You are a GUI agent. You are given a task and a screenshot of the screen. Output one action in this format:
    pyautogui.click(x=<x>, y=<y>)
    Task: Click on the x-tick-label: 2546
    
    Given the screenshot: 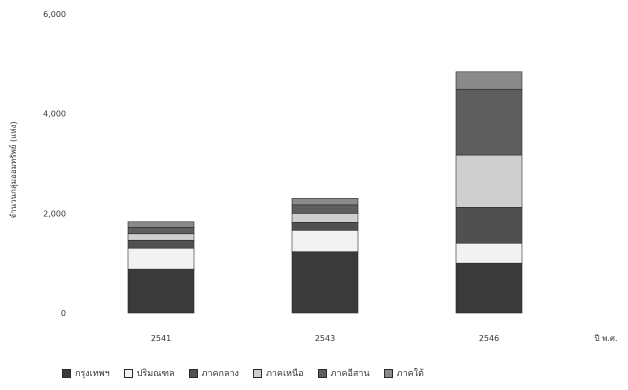 What is the action you would take?
    pyautogui.click(x=489, y=338)
    